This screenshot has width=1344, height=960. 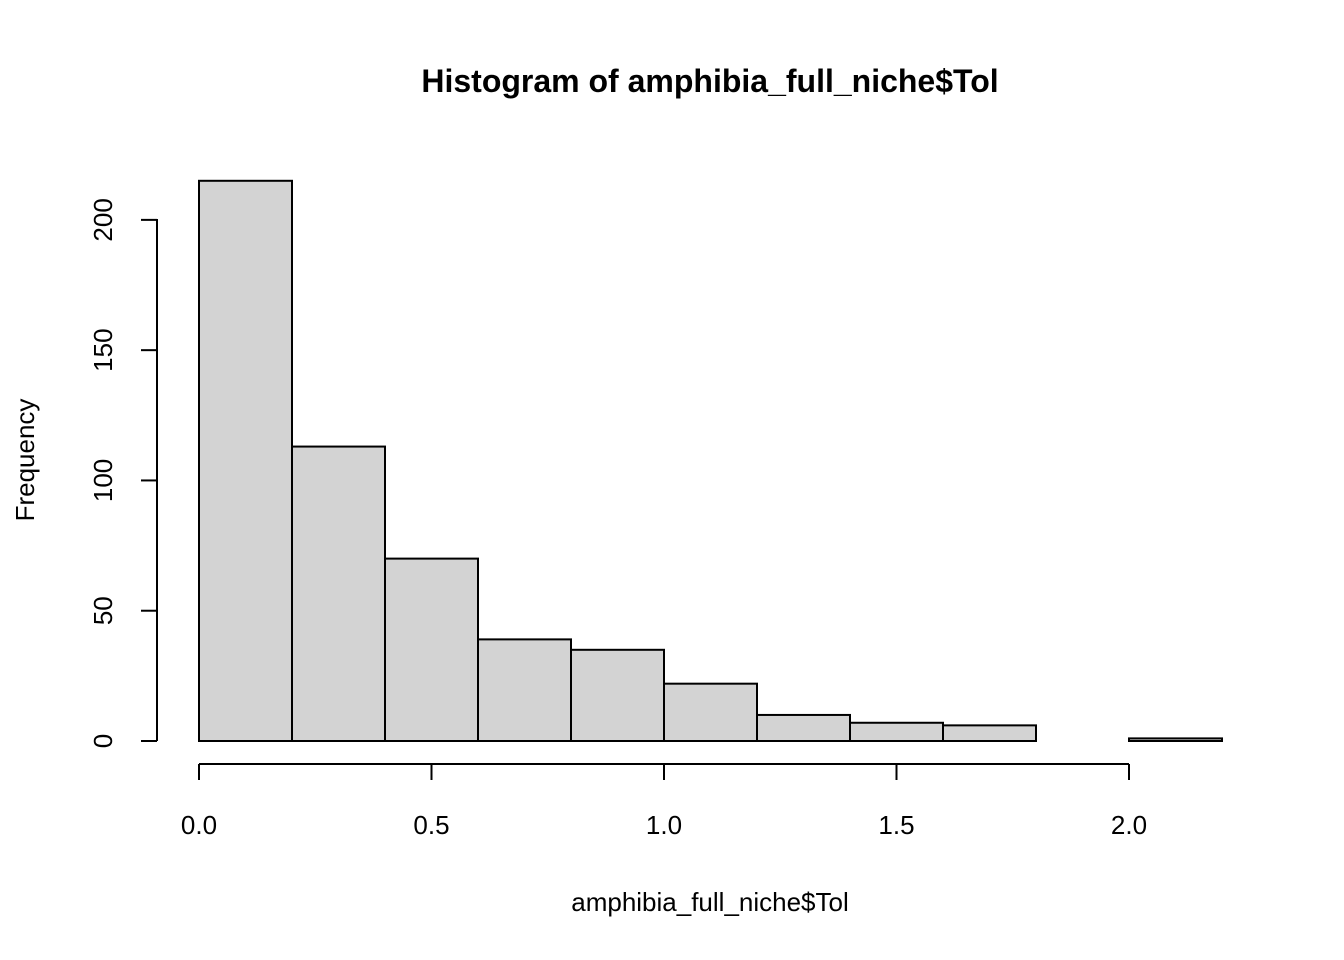 What do you see at coordinates (103, 219) in the screenshot?
I see `y-tick-label-4: 200` at bounding box center [103, 219].